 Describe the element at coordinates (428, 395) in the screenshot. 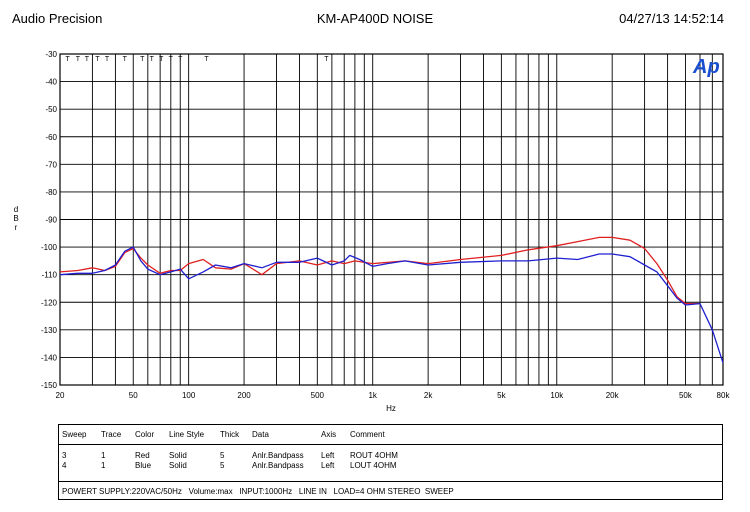

I see `x-tick-label: 2k` at that location.